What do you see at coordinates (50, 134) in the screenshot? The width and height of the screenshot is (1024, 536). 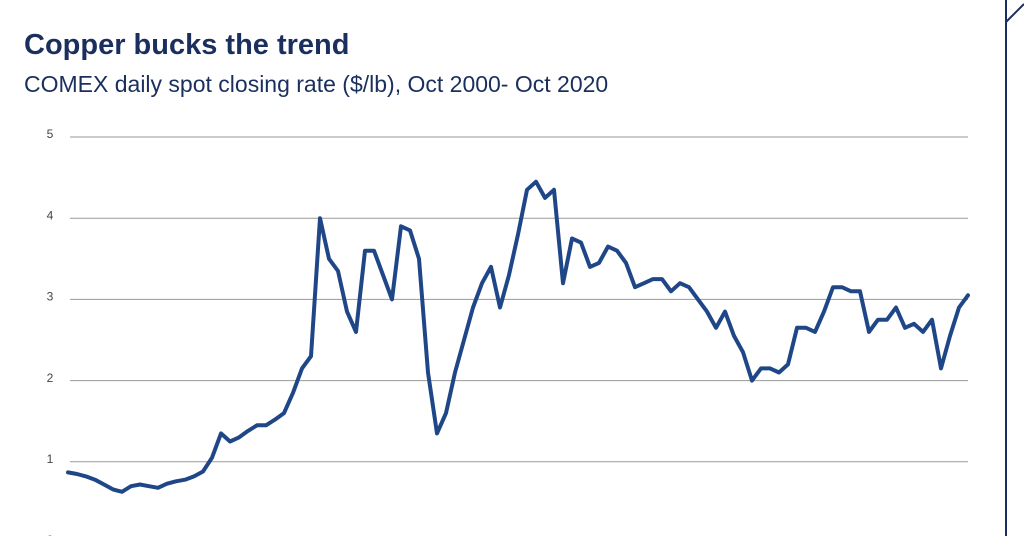 I see `y-tick-label: 5` at bounding box center [50, 134].